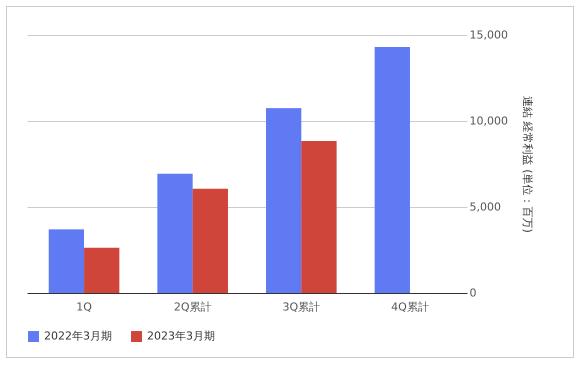 The width and height of the screenshot is (583, 367). Describe the element at coordinates (181, 336) in the screenshot. I see `legend-label: 2023年3月期` at that location.